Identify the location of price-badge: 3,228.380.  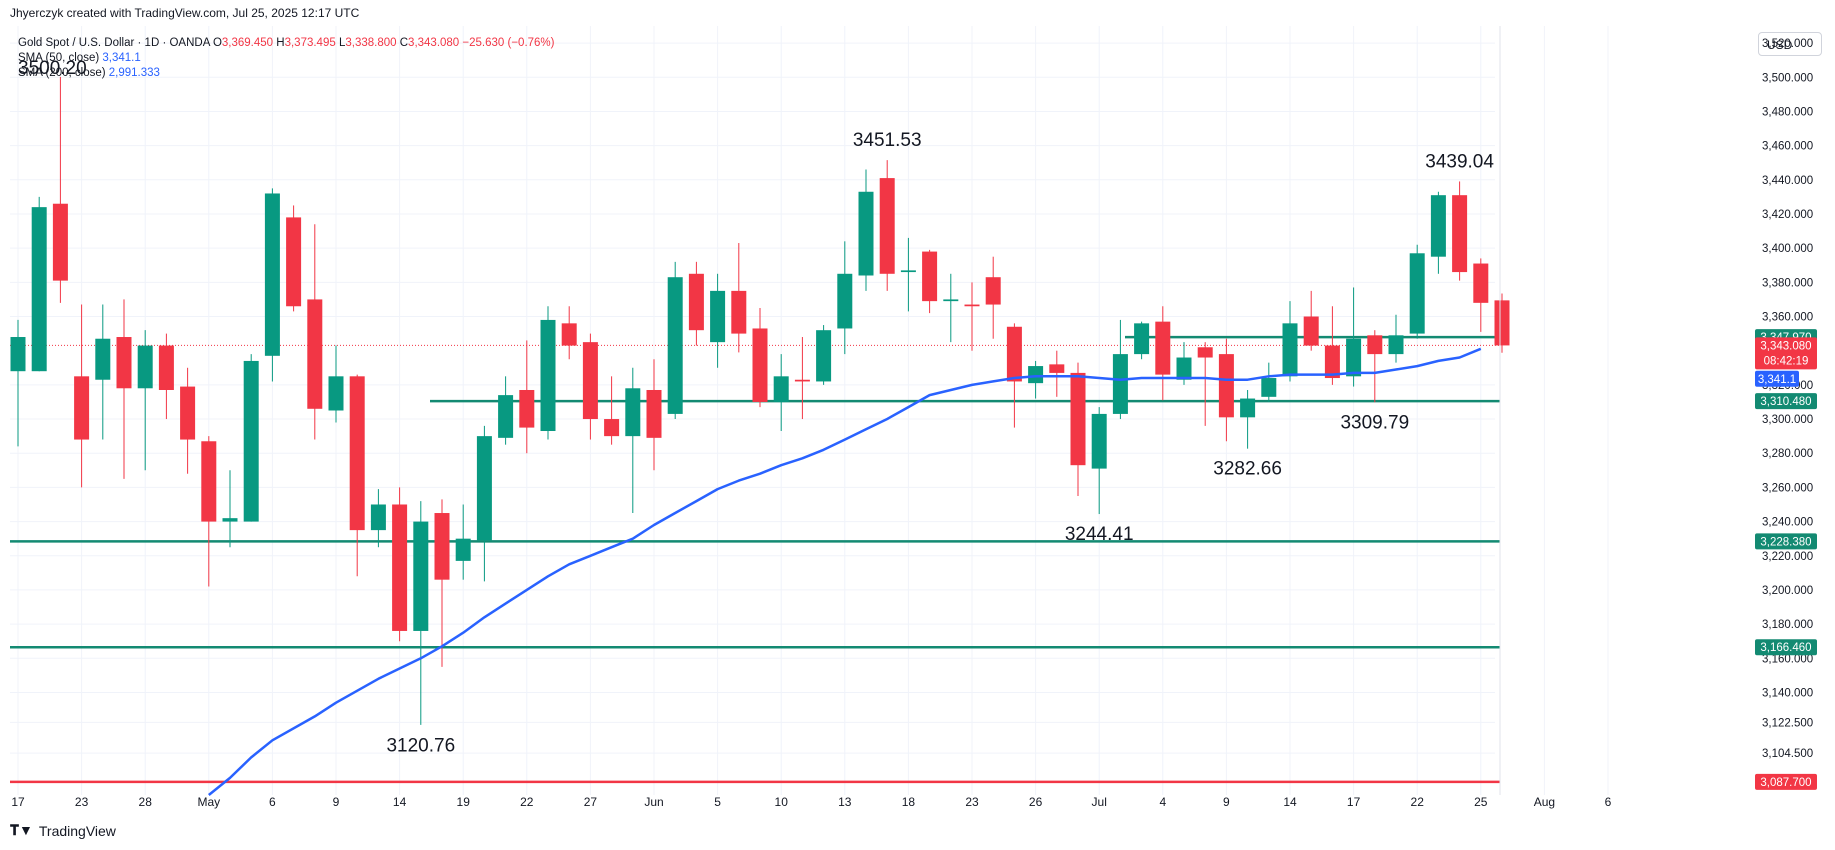
(1786, 541).